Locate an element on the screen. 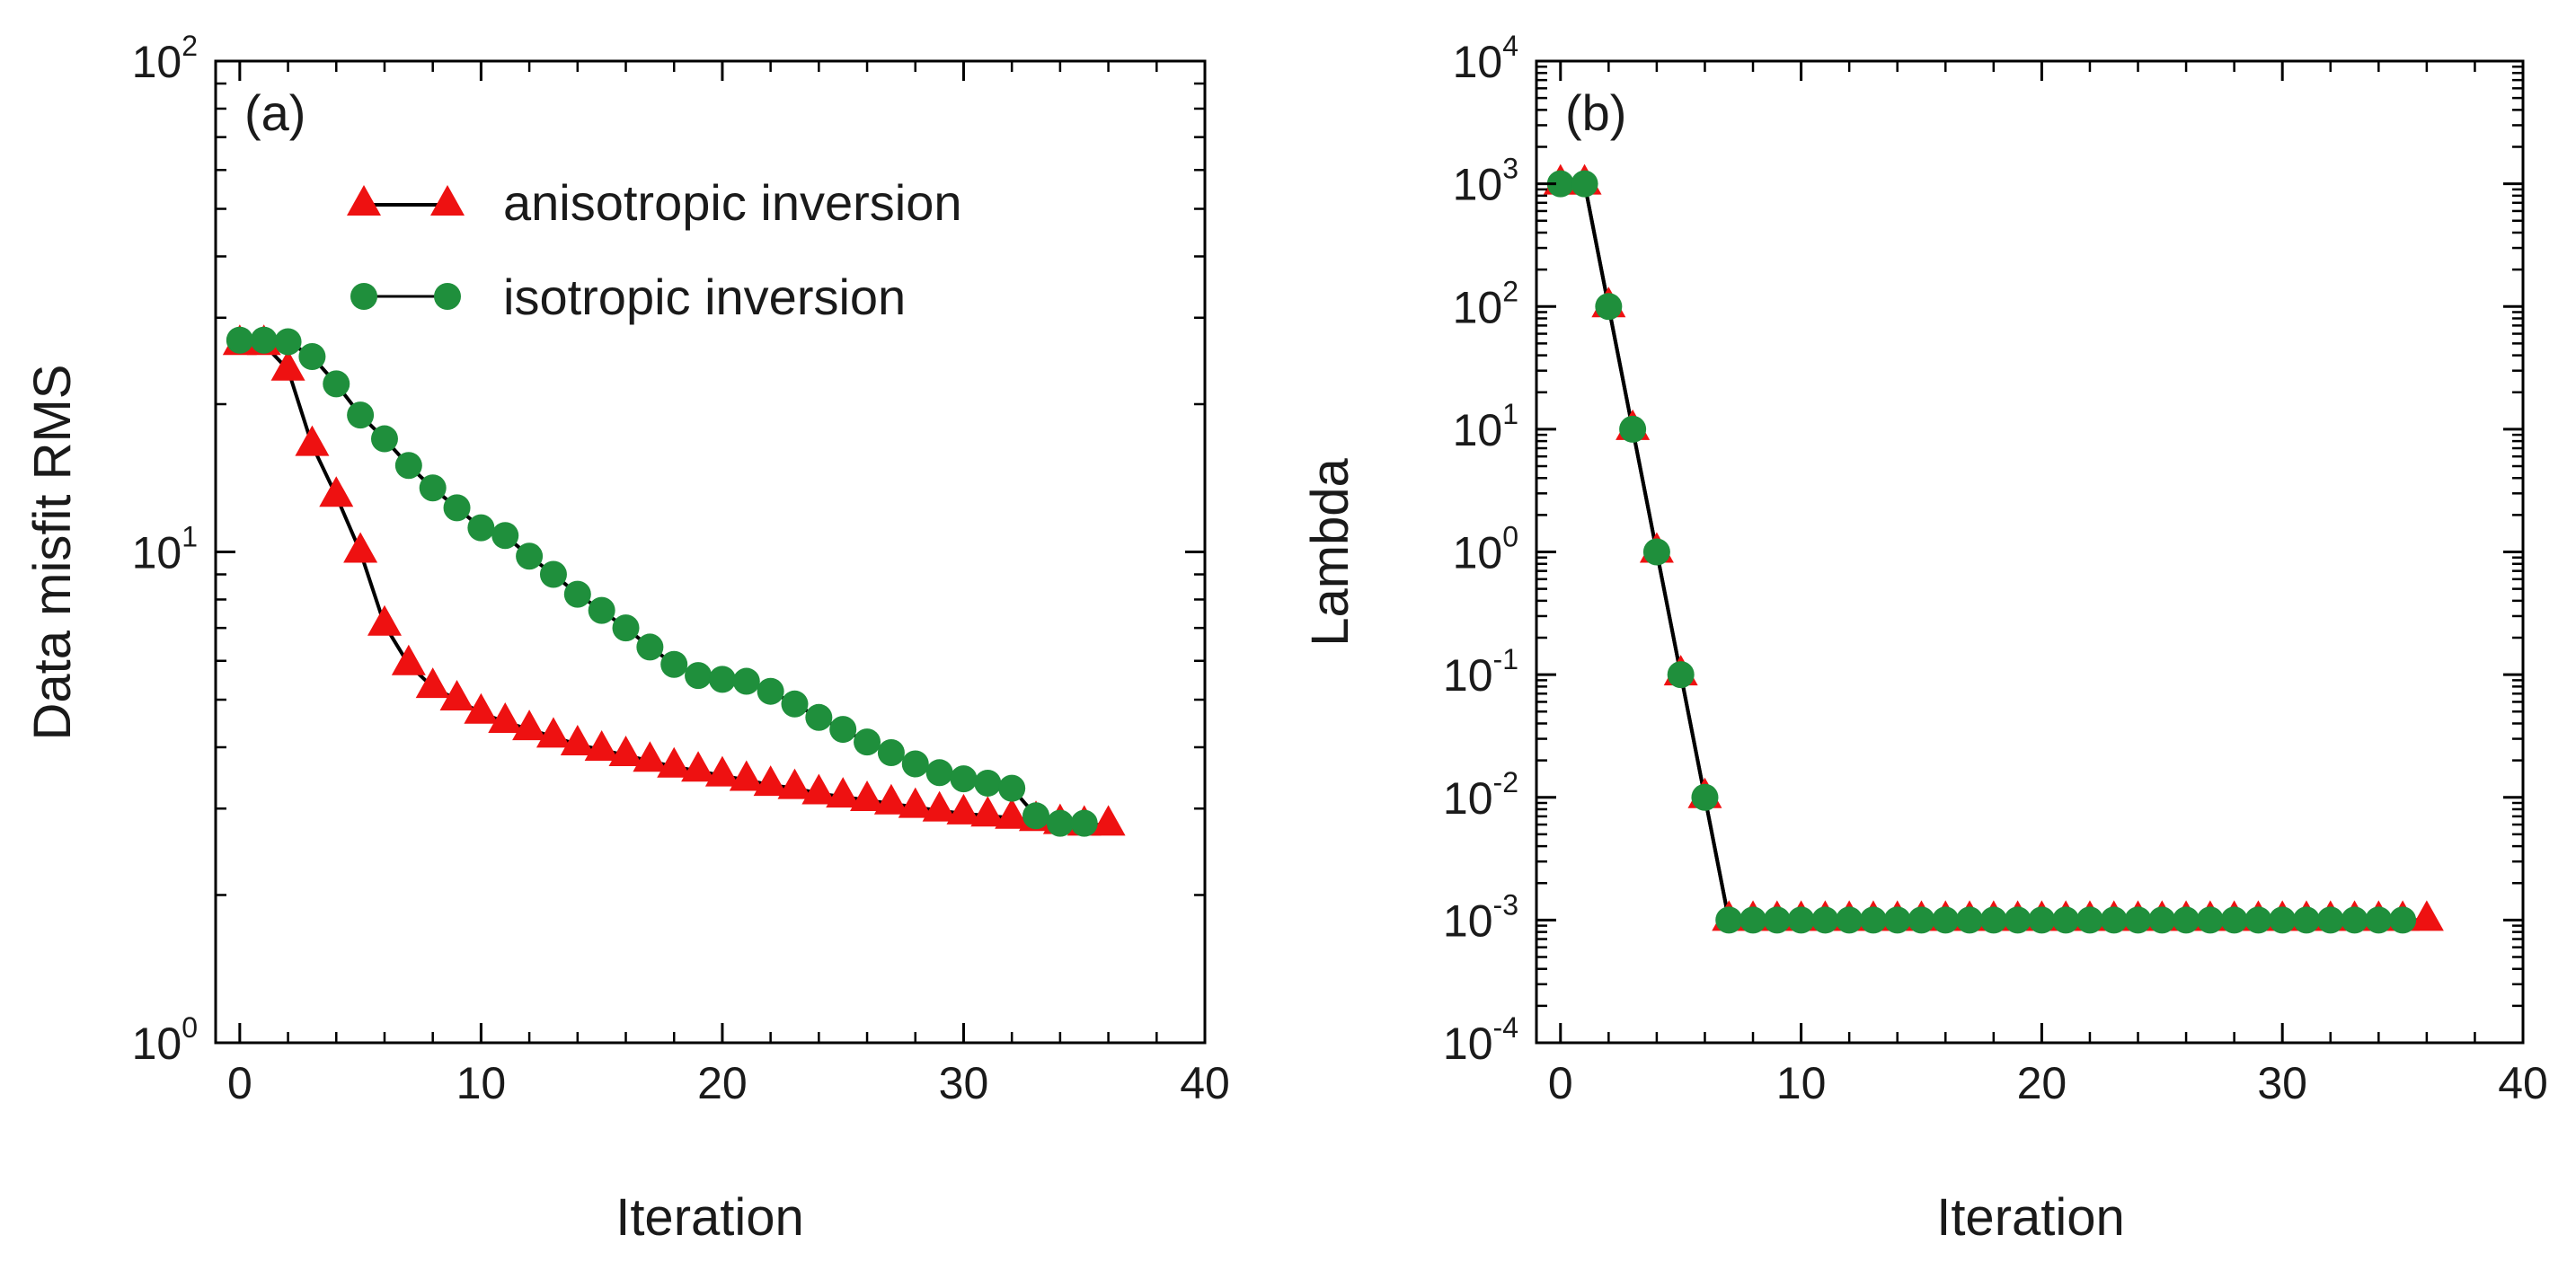  panel-a-y-tick-label: 10¹ is located at coordinates (165, 550).